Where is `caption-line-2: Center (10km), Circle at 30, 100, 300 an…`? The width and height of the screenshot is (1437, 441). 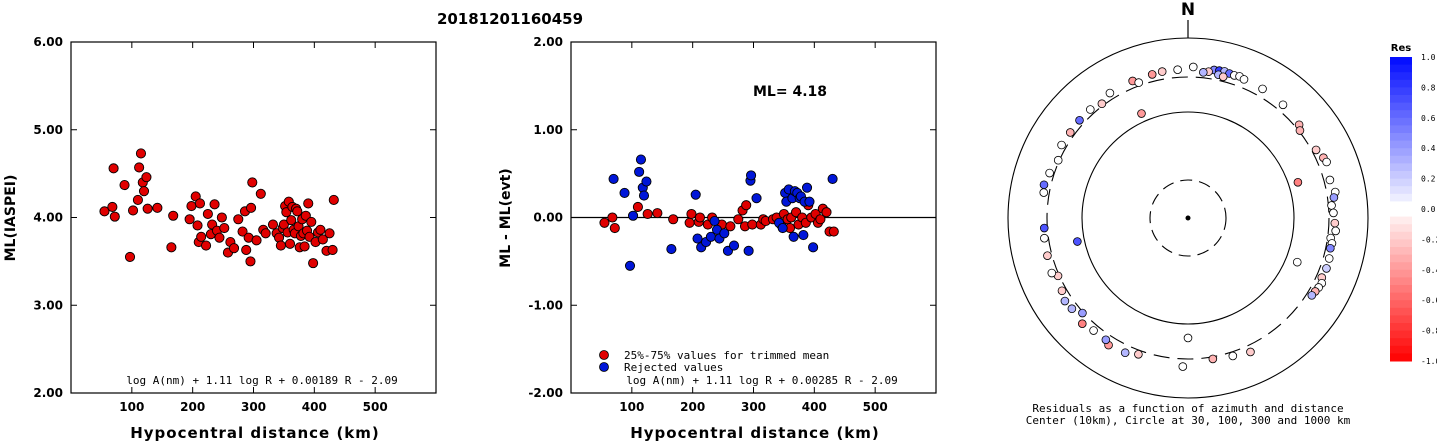 caption-line-2: Center (10km), Circle at 30, 100, 300 an… is located at coordinates (1188, 420).